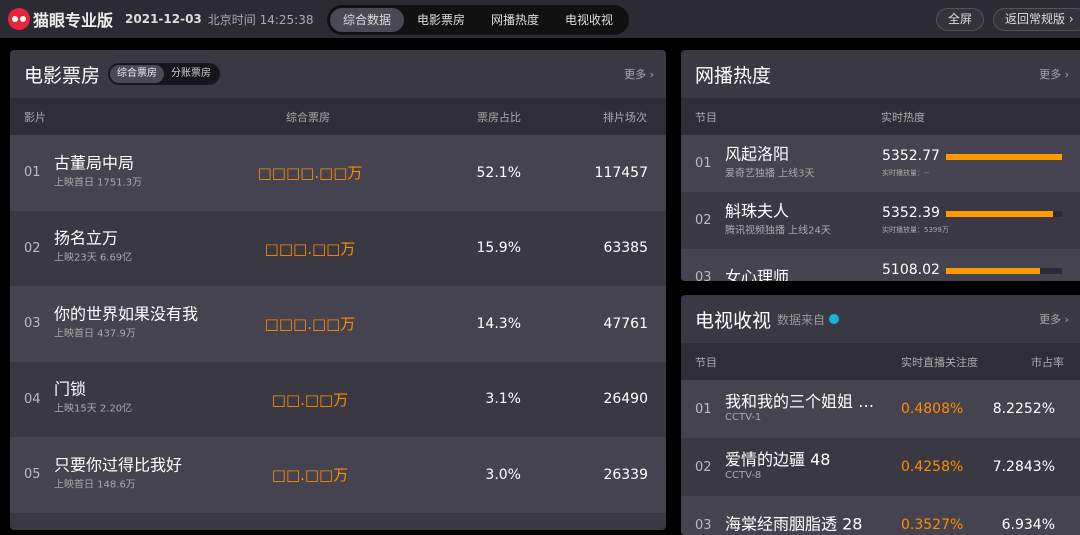 The height and width of the screenshot is (535, 1080). I want to click on subtitle: 上映首日 437.9万, so click(95, 334).